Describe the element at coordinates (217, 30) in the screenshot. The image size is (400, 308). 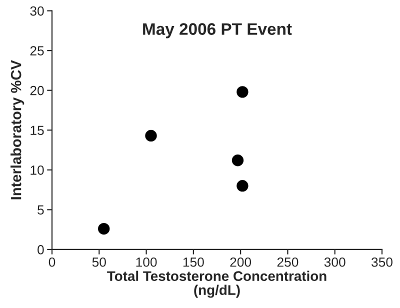
I see `text: May 2006 PT Event` at that location.